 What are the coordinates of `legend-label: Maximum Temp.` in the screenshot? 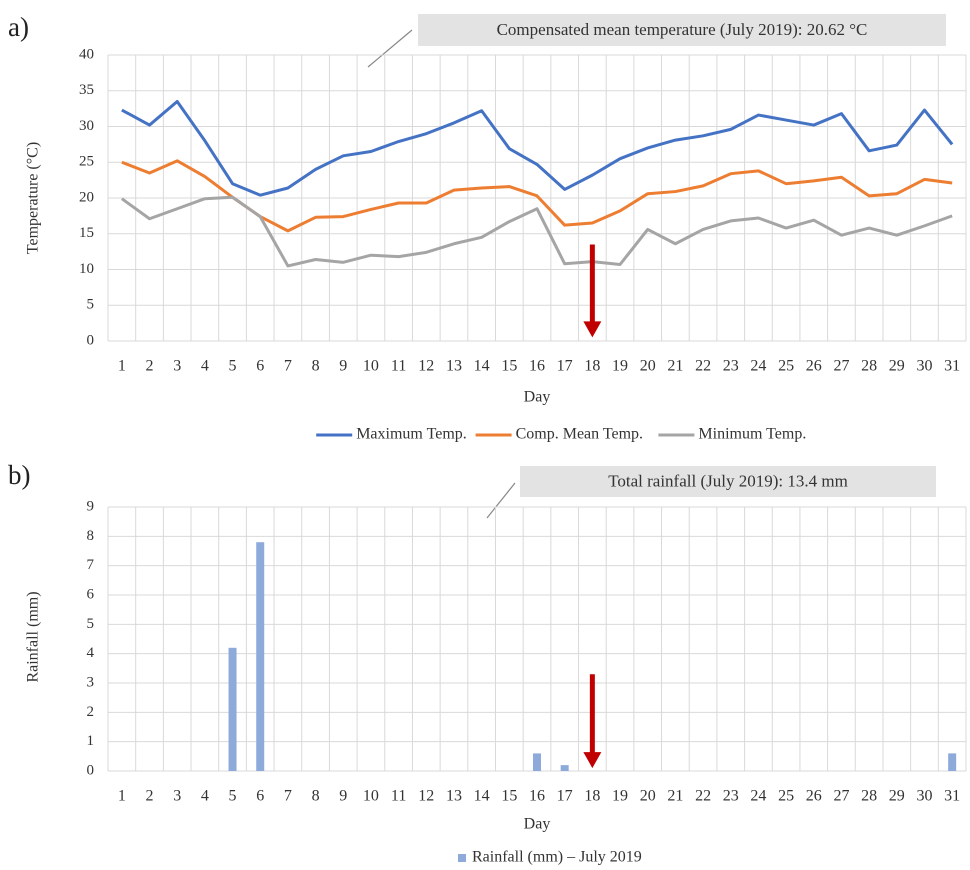 It's located at (411, 434).